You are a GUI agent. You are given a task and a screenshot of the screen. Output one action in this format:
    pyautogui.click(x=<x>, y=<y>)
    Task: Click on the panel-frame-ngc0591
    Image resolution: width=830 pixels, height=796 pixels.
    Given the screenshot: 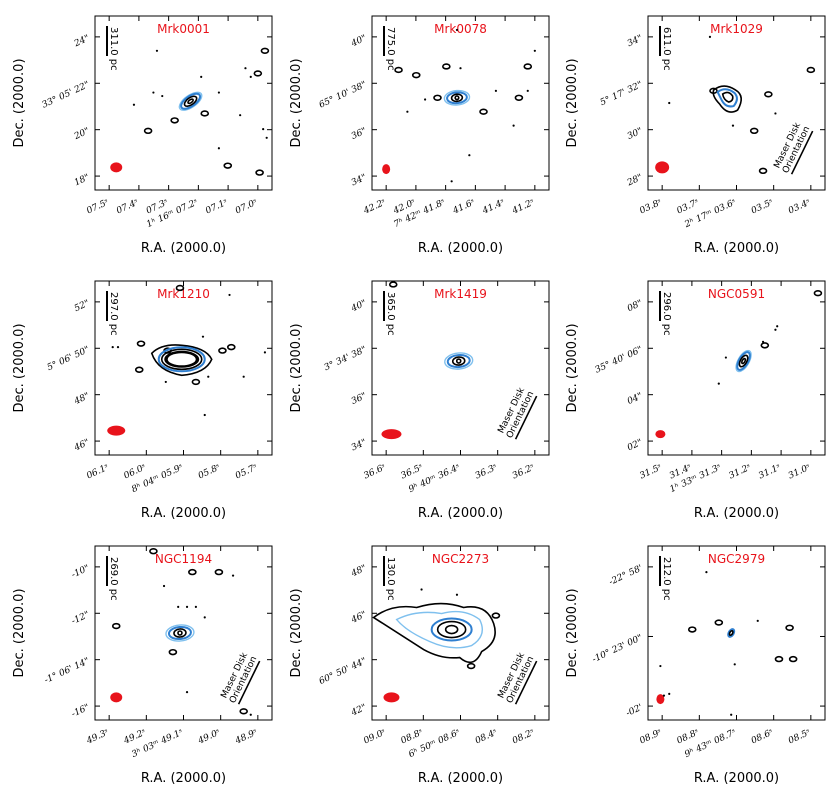 What is the action you would take?
    pyautogui.click(x=736, y=368)
    